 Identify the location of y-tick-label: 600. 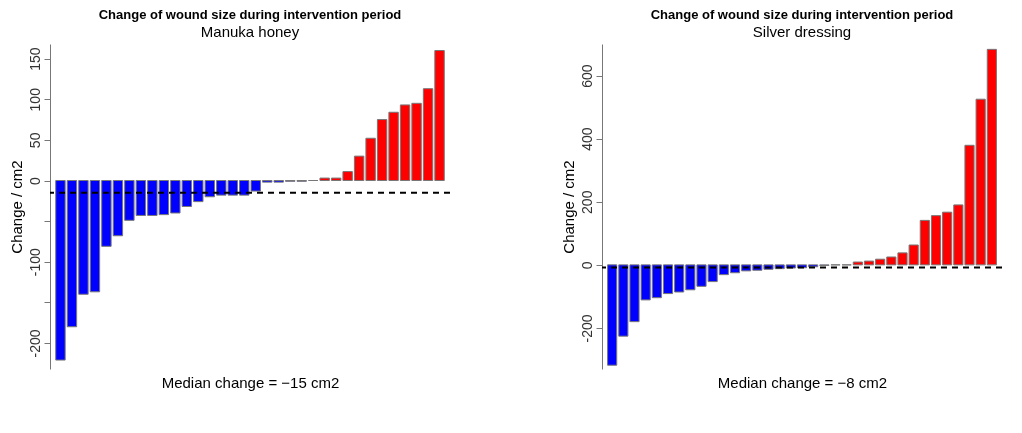
(586, 76).